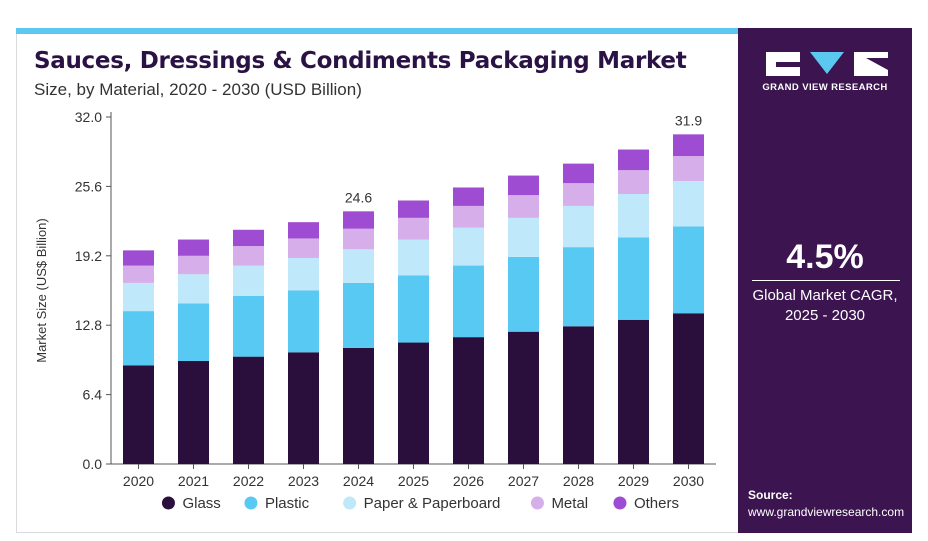 The height and width of the screenshot is (541, 928). I want to click on x-tick-label: 2027, so click(523, 481).